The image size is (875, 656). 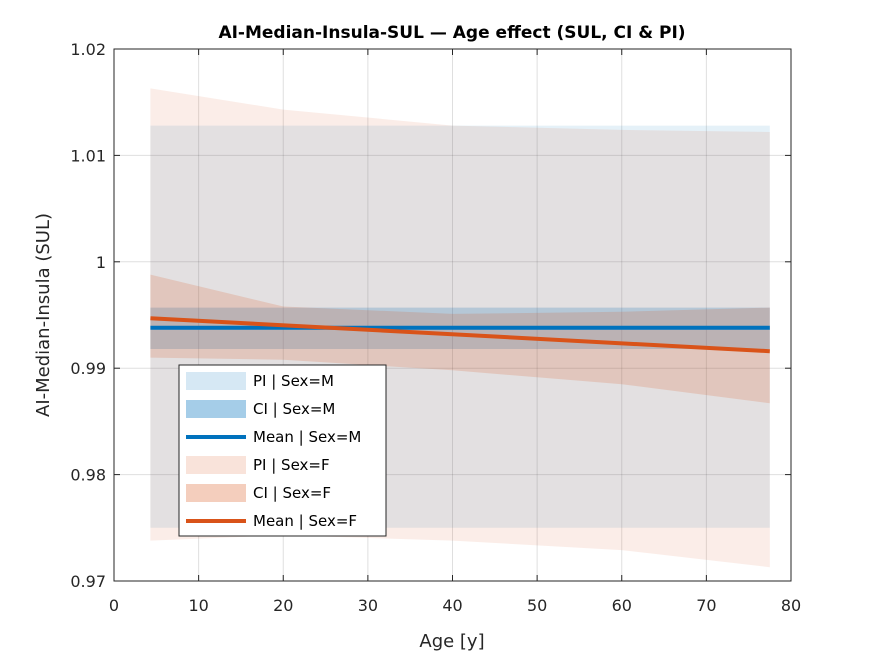 What do you see at coordinates (791, 605) in the screenshot?
I see `x-tick-label: 80` at bounding box center [791, 605].